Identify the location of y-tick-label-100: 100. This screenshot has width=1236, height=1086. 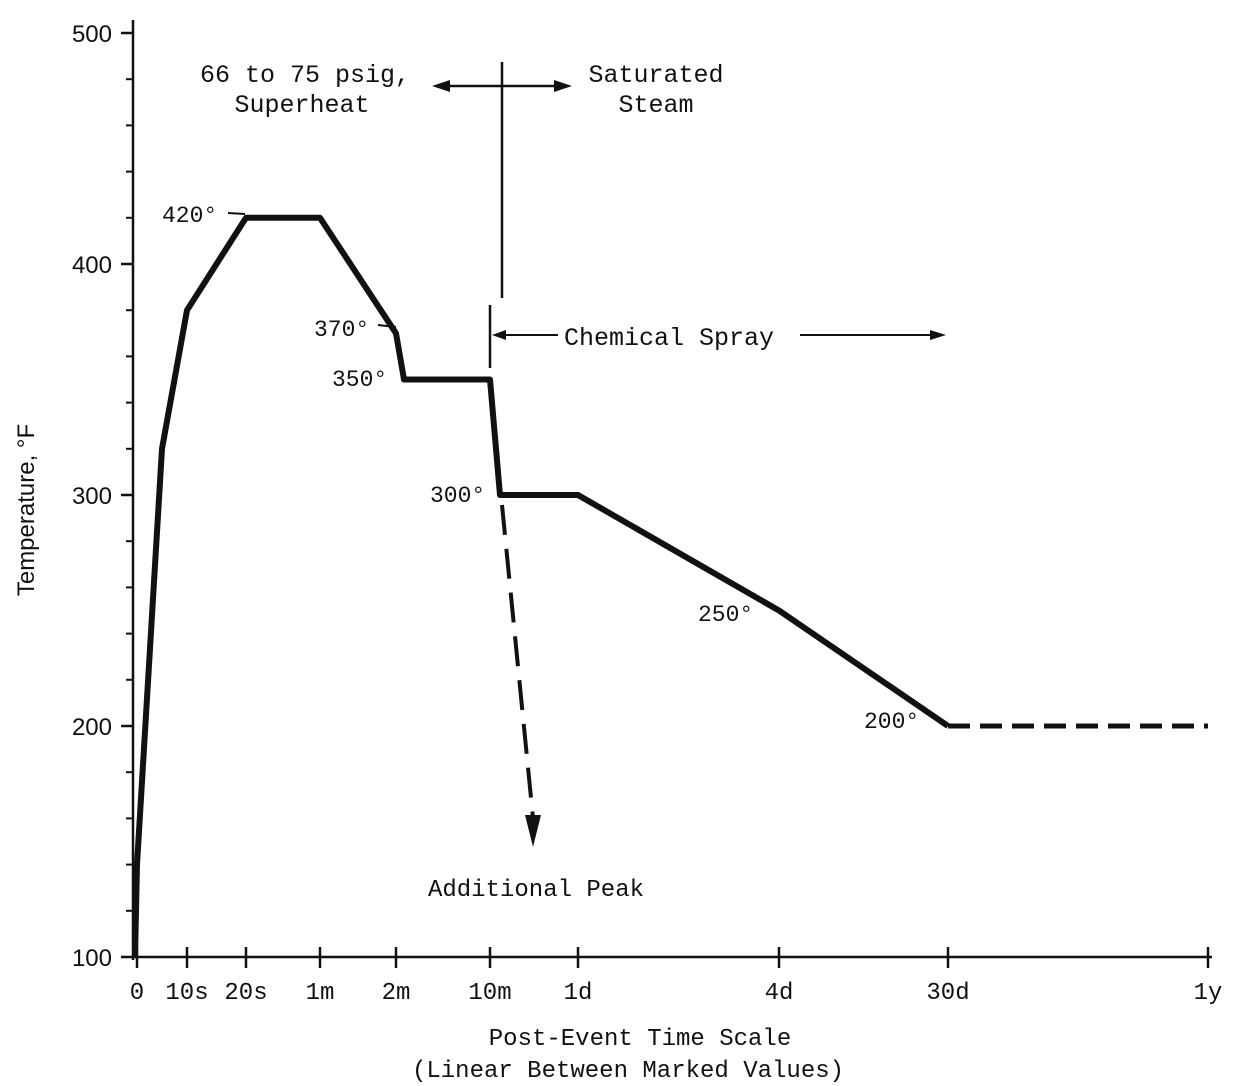
(92, 958).